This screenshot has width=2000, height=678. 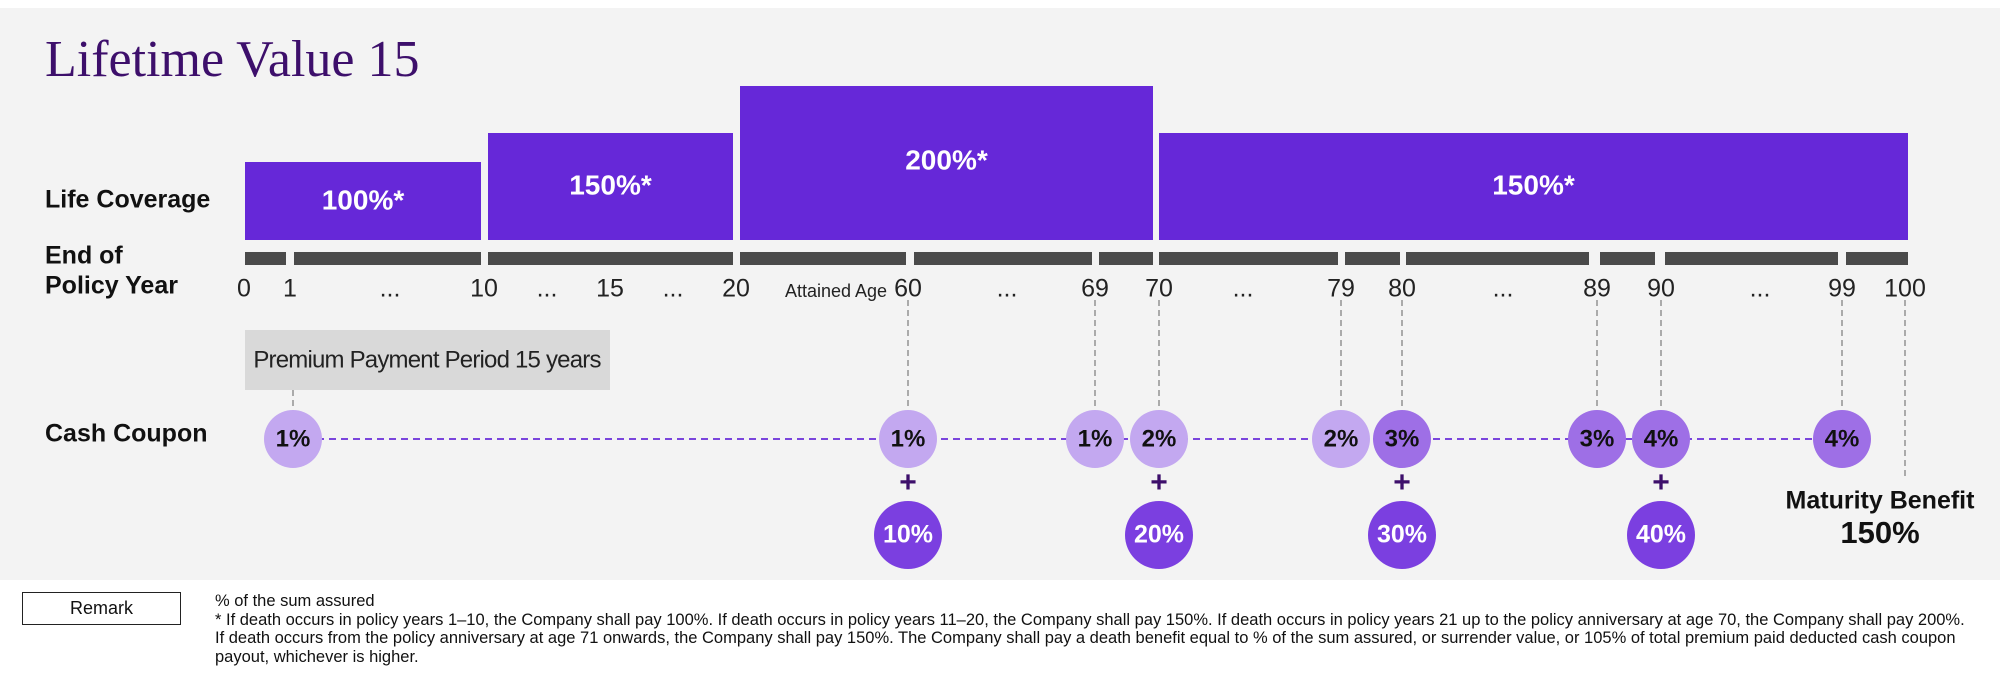 What do you see at coordinates (1402, 289) in the screenshot?
I see `year-label: 80` at bounding box center [1402, 289].